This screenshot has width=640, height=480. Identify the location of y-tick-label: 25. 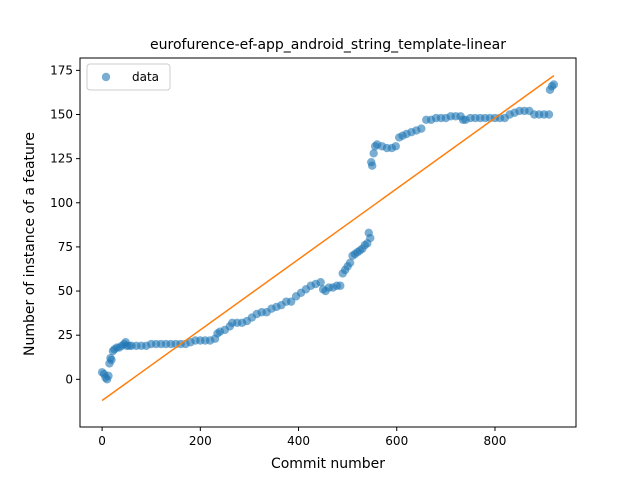
(65, 335).